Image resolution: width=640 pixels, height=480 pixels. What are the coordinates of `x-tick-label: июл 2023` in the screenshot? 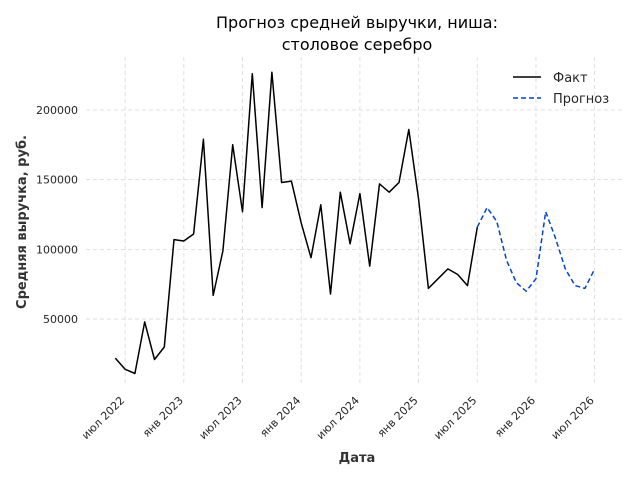 It's located at (221, 418).